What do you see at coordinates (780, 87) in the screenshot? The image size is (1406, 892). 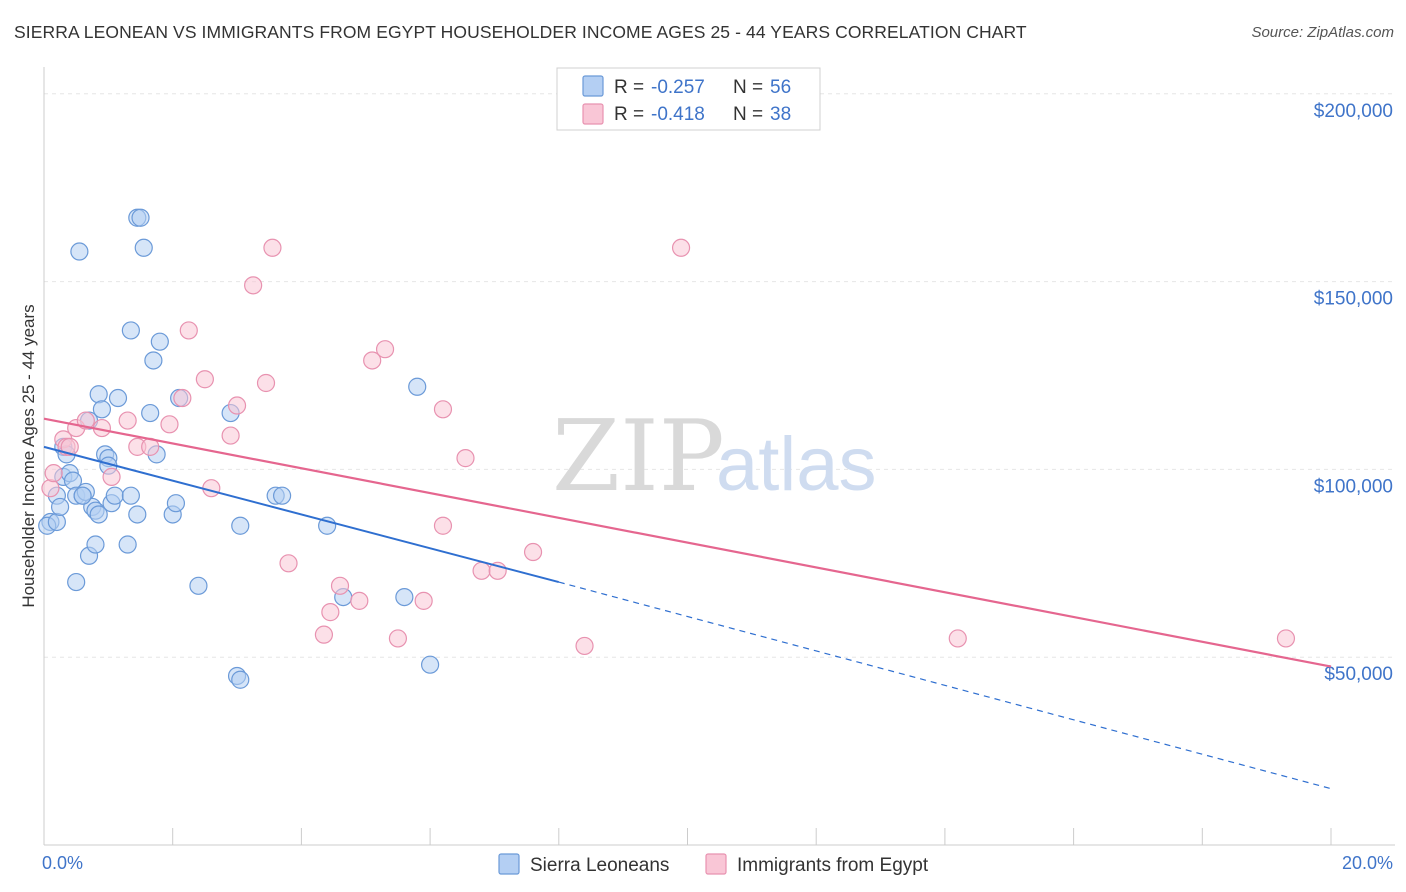 I see `legend-n-value-1: 56` at bounding box center [780, 87].